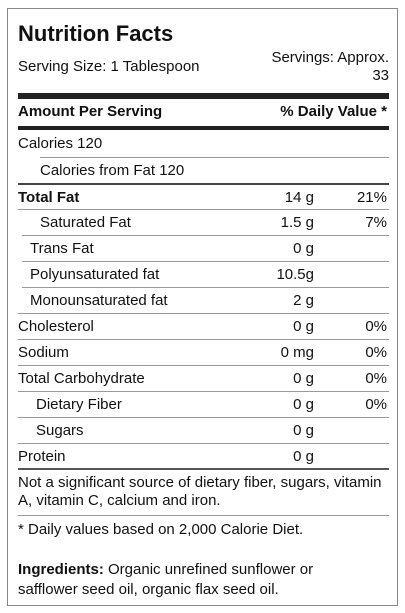 This screenshot has height=613, width=405. Describe the element at coordinates (85, 222) in the screenshot. I see `nutrient: Saturated Fat` at that location.